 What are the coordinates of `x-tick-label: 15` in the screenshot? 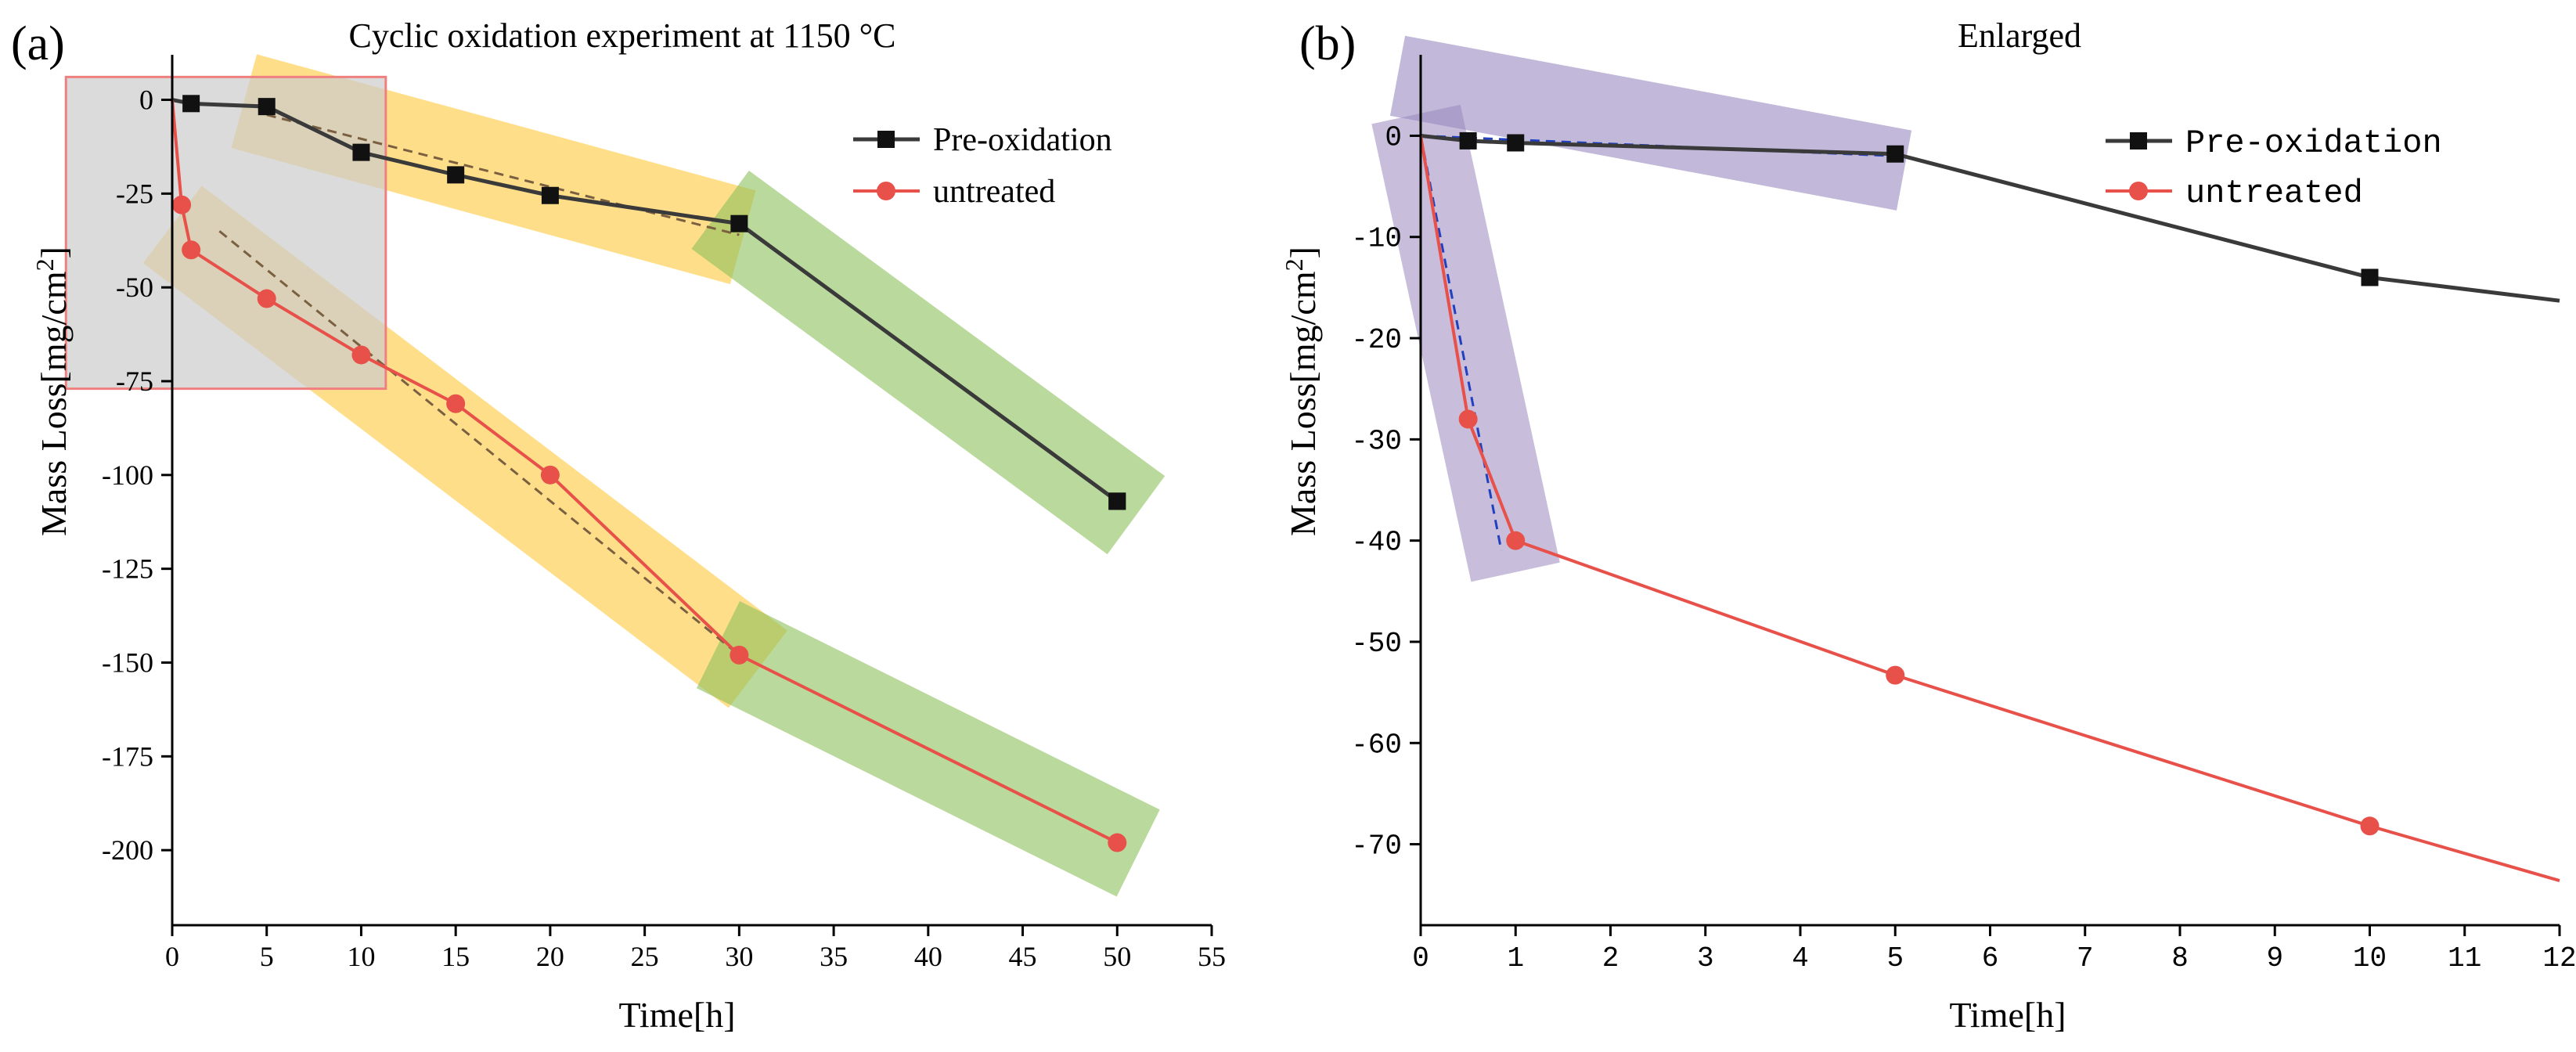 It's located at (455, 956).